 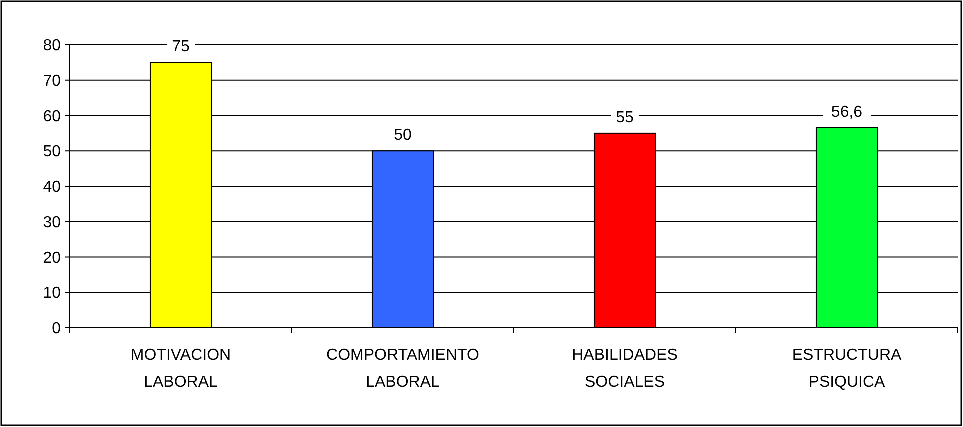 I want to click on y-tick-label: 10, so click(x=52, y=293).